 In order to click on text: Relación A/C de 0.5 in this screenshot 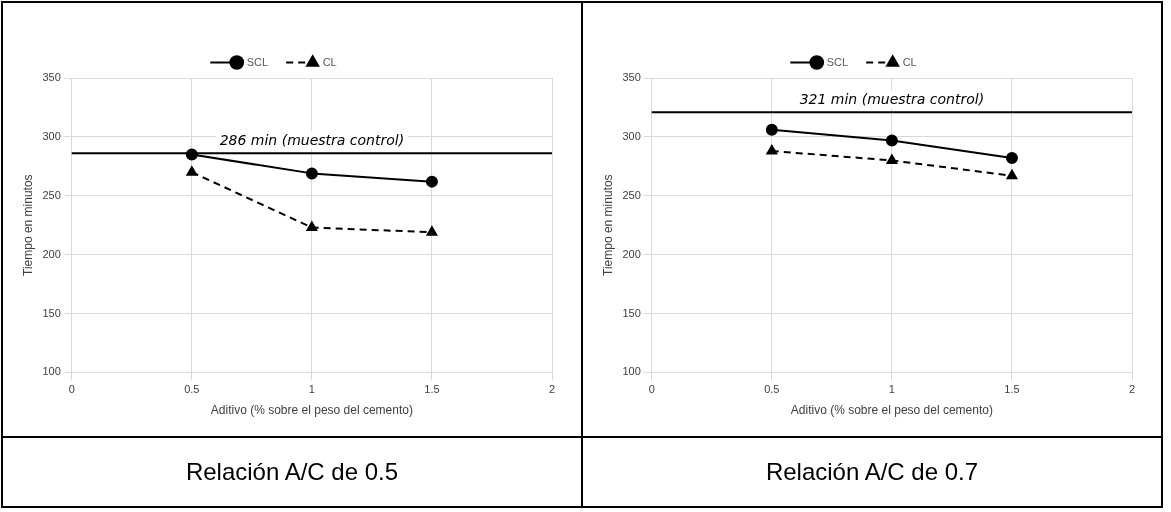, I will do `click(292, 472)`.